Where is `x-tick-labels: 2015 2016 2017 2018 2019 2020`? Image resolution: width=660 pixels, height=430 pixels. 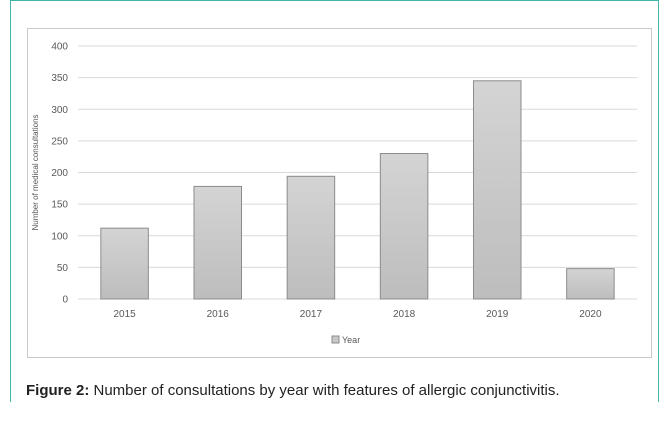 x-tick-labels: 2015 2016 2017 2018 2019 2020 is located at coordinates (357, 314).